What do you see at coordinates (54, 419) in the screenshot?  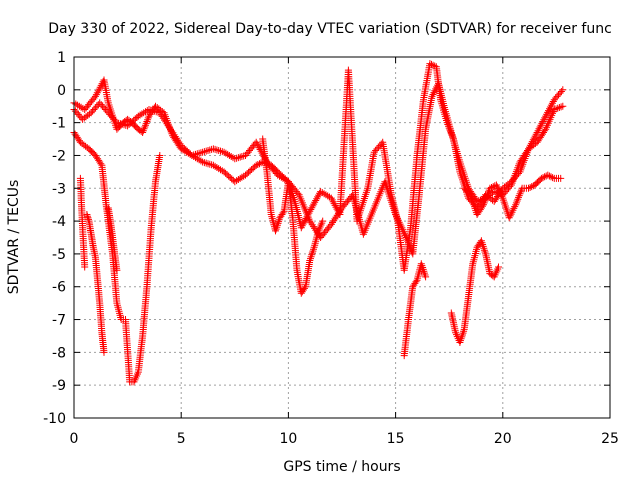 I see `y-tick-label: -10` at bounding box center [54, 419].